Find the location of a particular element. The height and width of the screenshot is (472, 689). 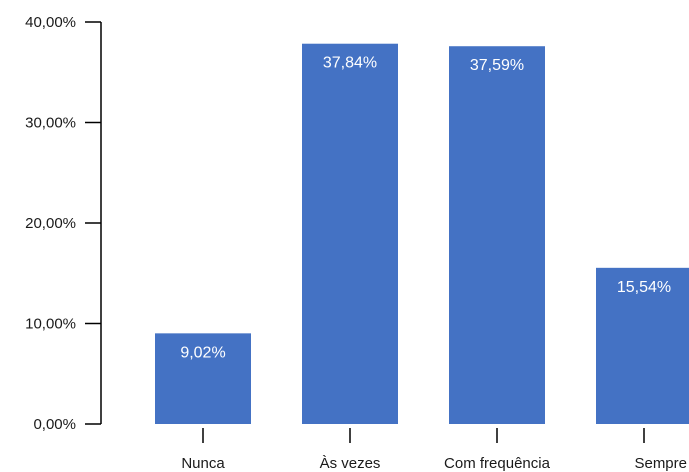

data-label: 37,59% is located at coordinates (497, 65).